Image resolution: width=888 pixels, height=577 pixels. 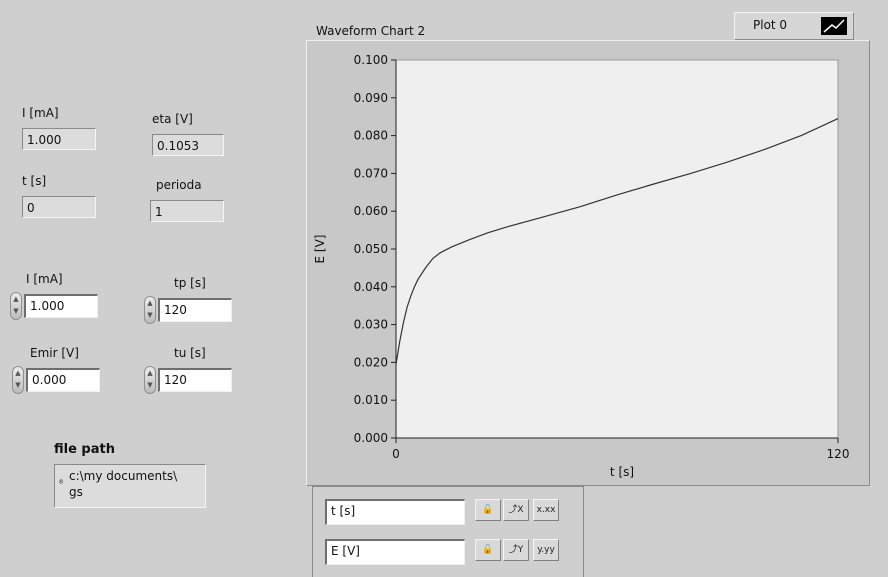 I want to click on control-i-label: I [mA], so click(x=44, y=279).